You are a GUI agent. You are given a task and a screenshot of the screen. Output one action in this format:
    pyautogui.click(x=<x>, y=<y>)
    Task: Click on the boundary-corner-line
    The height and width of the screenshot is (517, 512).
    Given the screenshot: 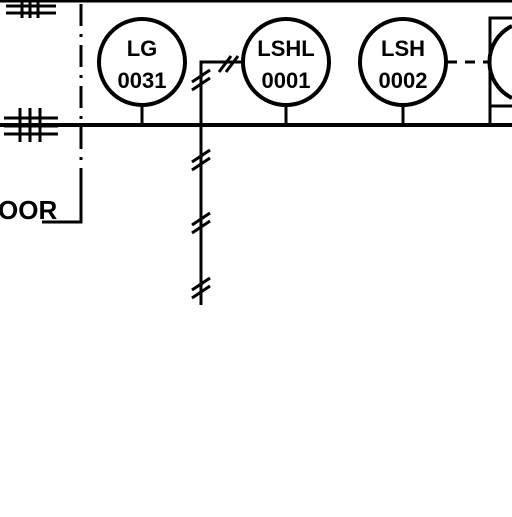 What is the action you would take?
    pyautogui.click(x=62, y=202)
    